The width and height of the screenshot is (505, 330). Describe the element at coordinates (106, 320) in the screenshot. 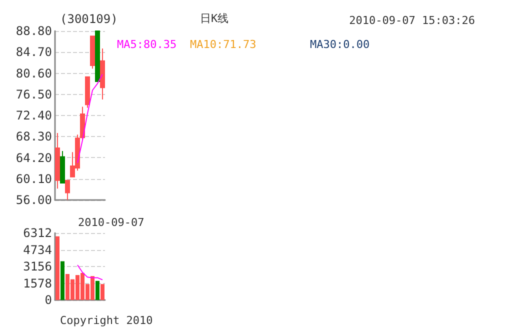

I see `text: Copyright 2010` at that location.